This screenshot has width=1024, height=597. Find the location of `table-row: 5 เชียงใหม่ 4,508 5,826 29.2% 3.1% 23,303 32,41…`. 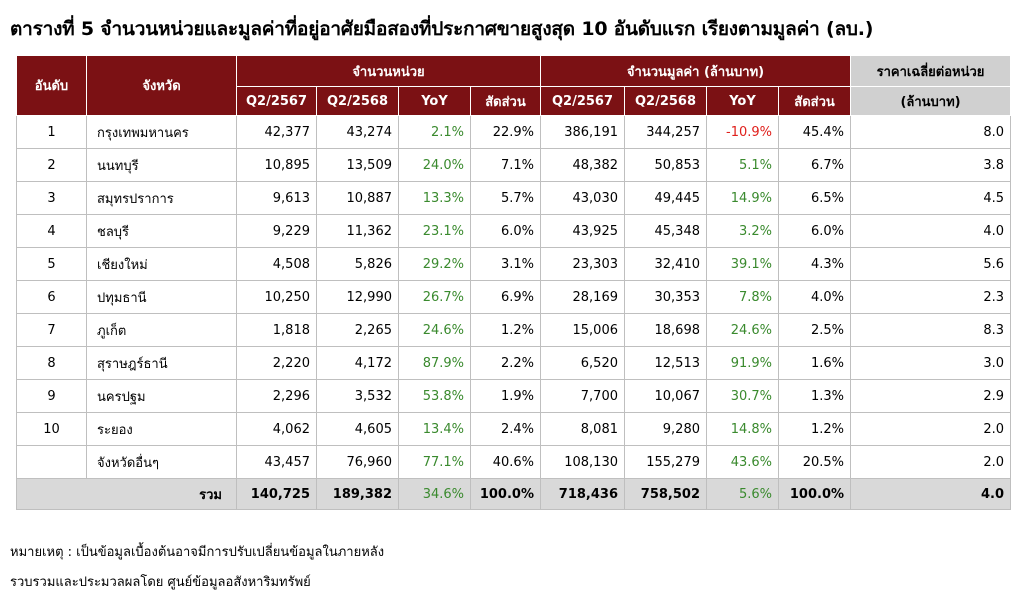

table-row: 5 เชียงใหม่ 4,508 5,826 29.2% 3.1% 23,303 32,41… is located at coordinates (514, 264).